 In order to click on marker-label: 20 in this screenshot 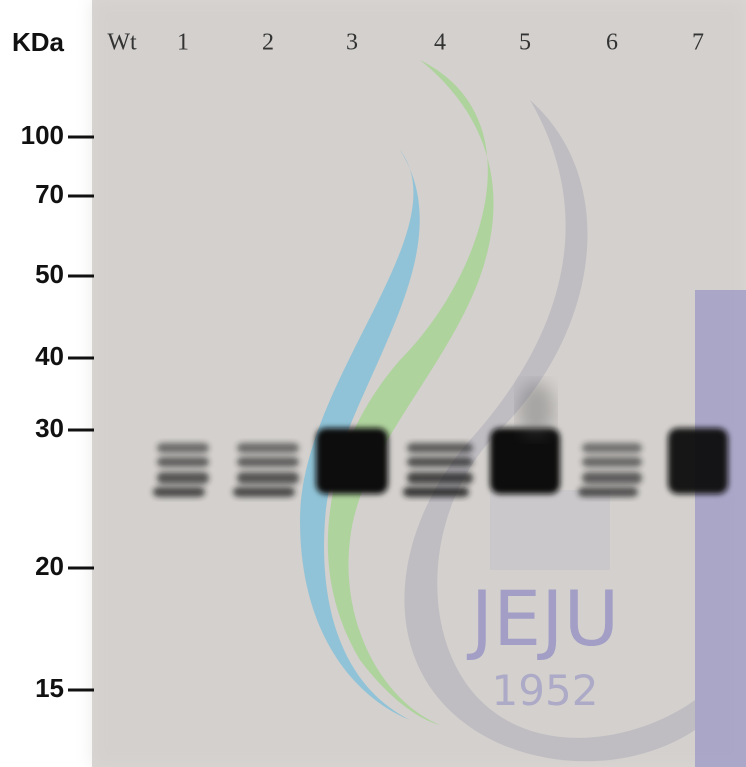, I will do `click(49, 566)`.